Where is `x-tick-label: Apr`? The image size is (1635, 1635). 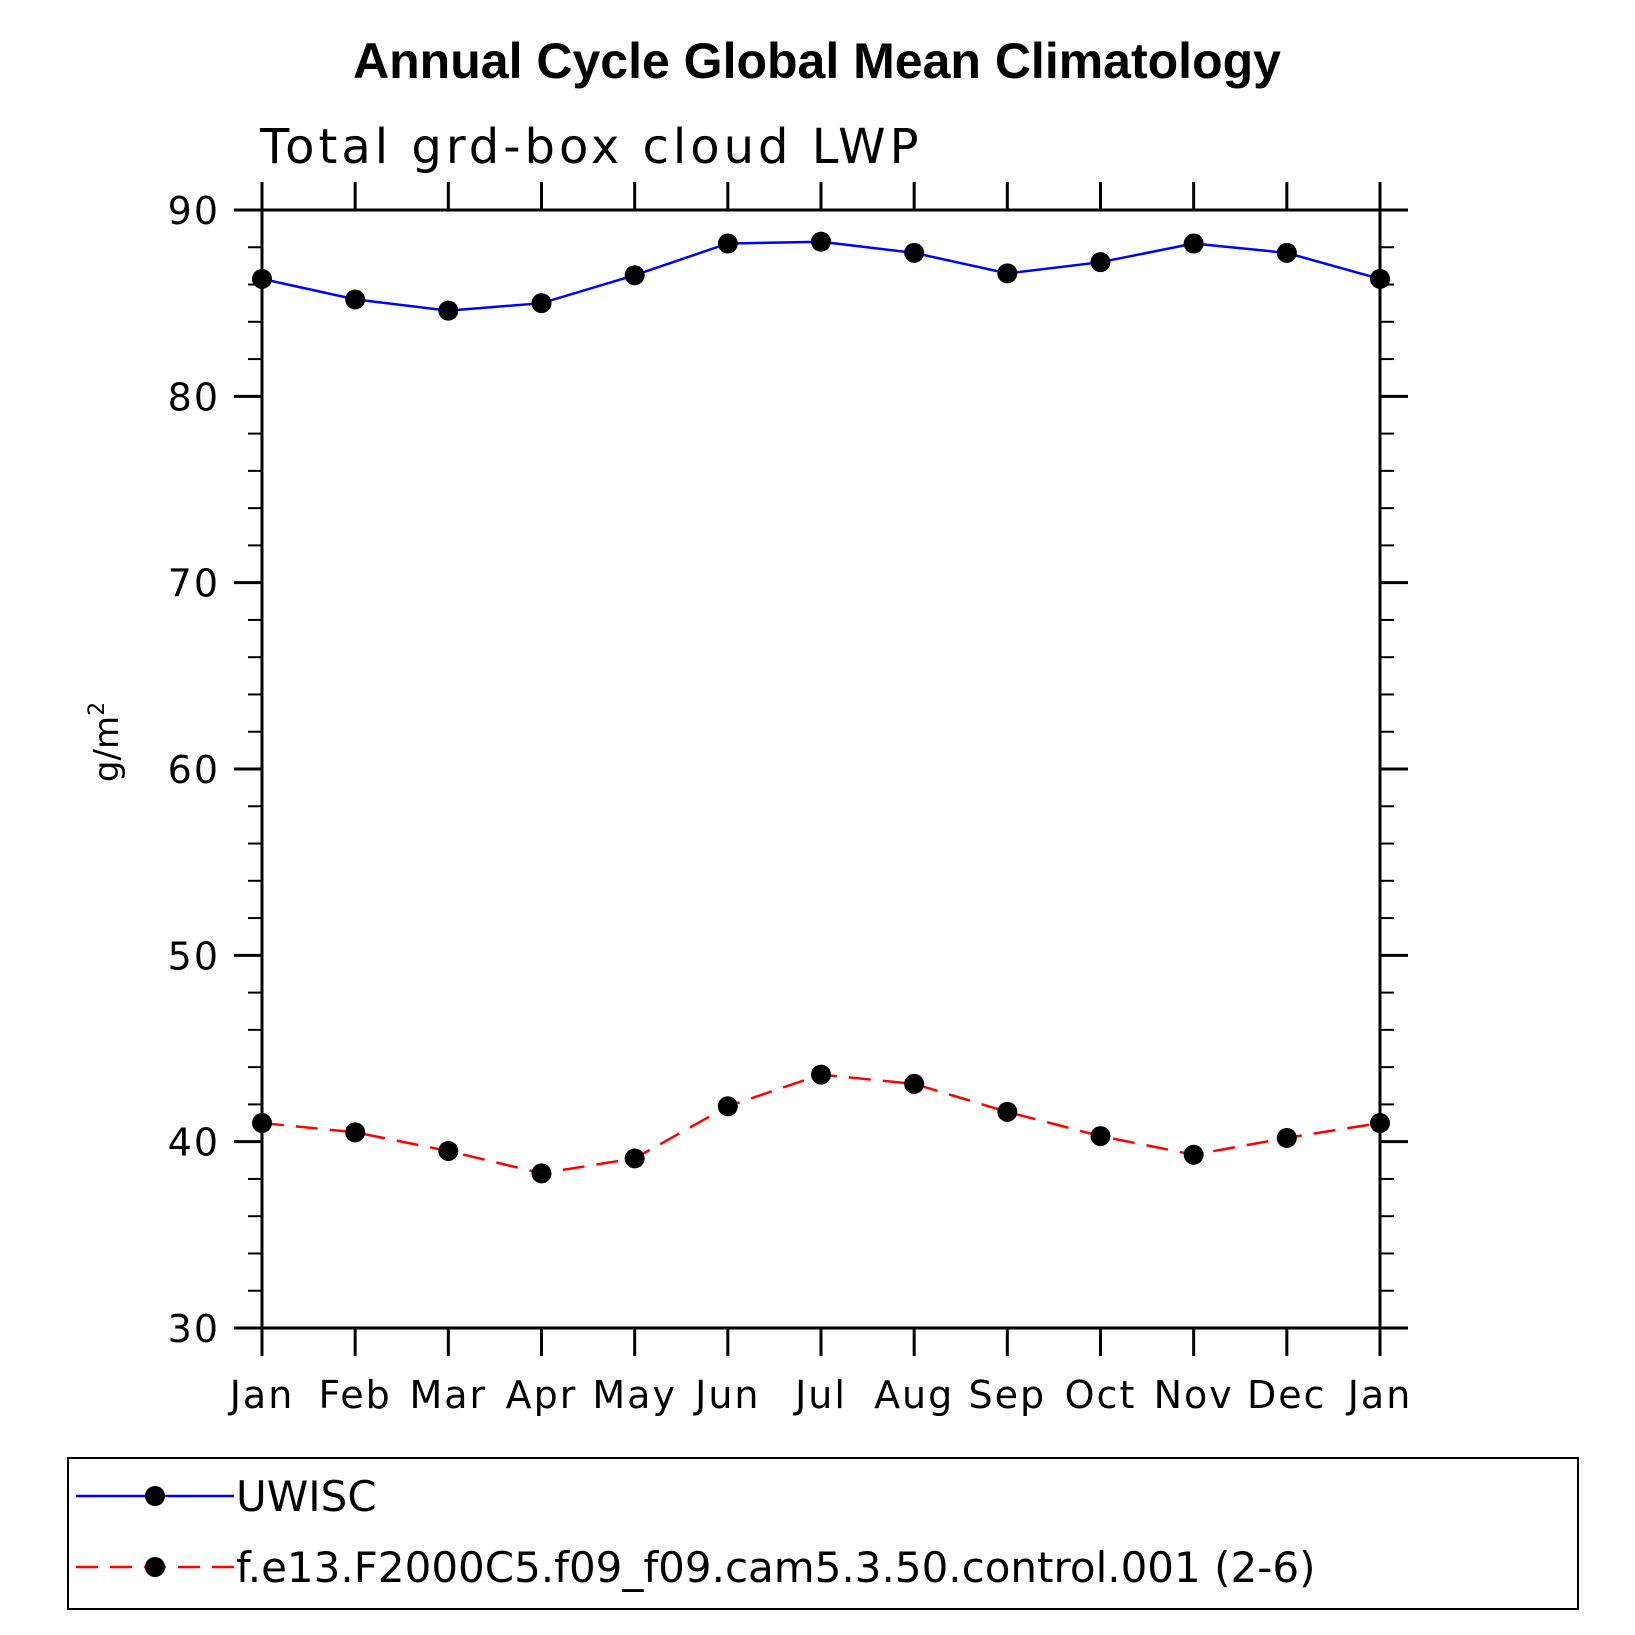
x-tick-label: Apr is located at coordinates (542, 1395).